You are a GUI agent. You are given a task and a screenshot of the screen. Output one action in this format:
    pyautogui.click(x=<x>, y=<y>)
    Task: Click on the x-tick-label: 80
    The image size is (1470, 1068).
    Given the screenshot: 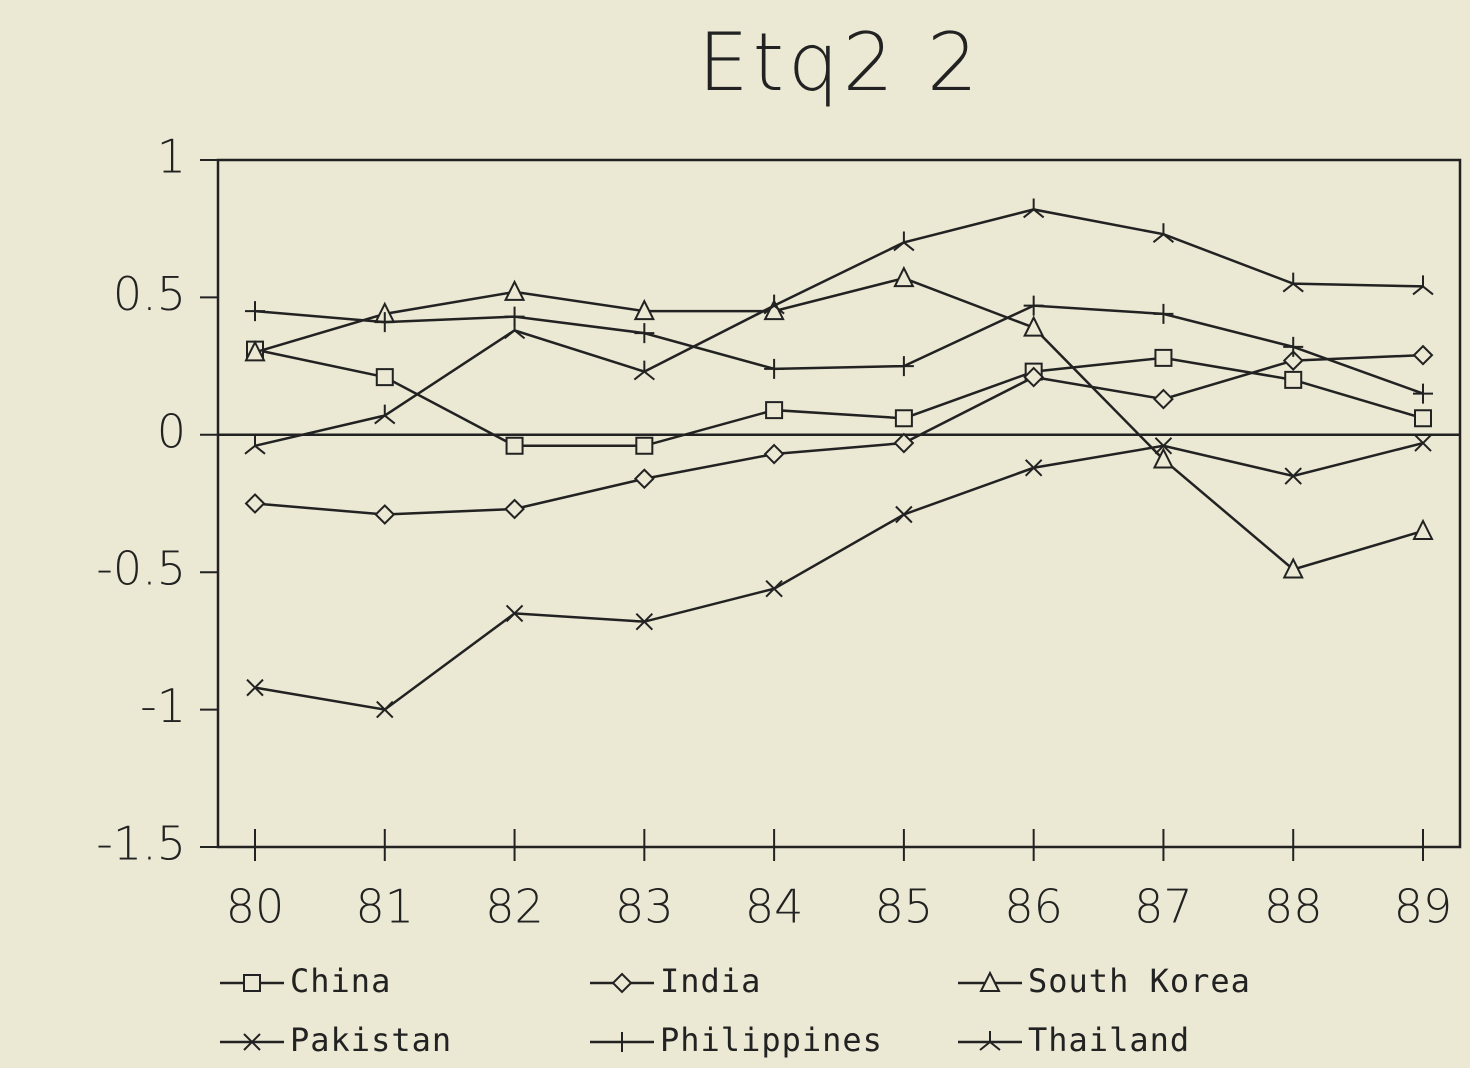 What is the action you would take?
    pyautogui.click(x=255, y=907)
    